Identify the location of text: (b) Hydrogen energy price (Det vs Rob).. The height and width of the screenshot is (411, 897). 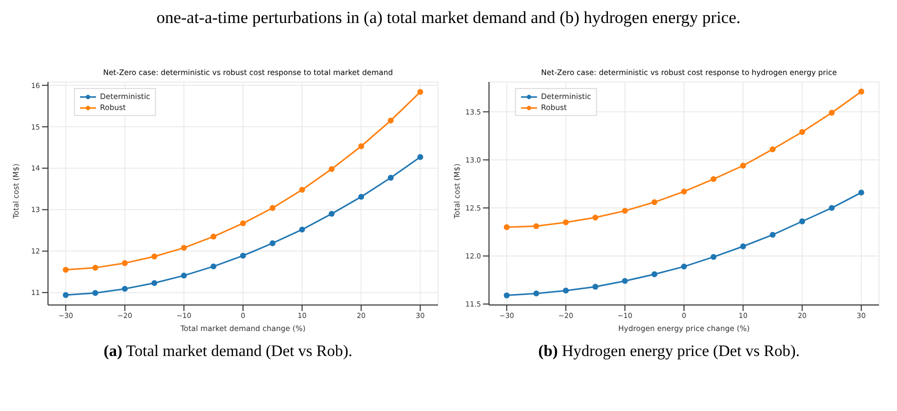
(669, 352).